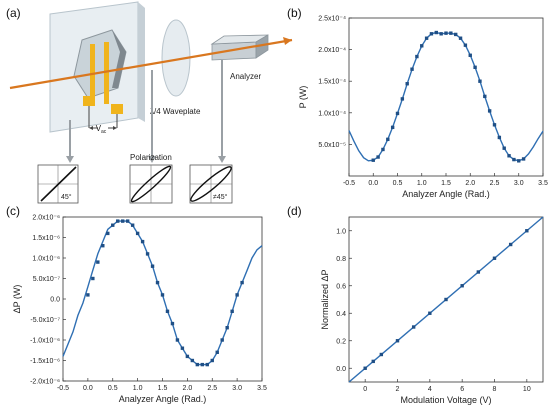 The height and width of the screenshot is (418, 555). What do you see at coordinates (13, 211) in the screenshot?
I see `panel-c-label: (c)` at bounding box center [13, 211].